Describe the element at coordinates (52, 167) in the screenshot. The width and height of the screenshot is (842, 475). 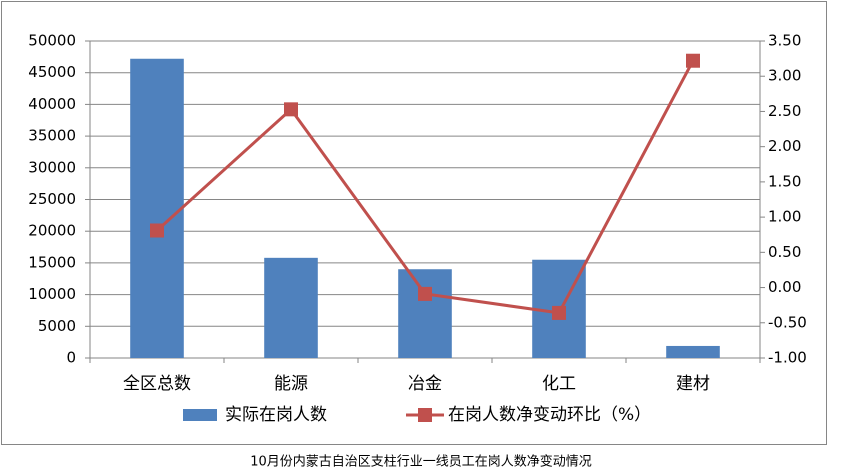
I see `y-tick-label: 30000` at that location.